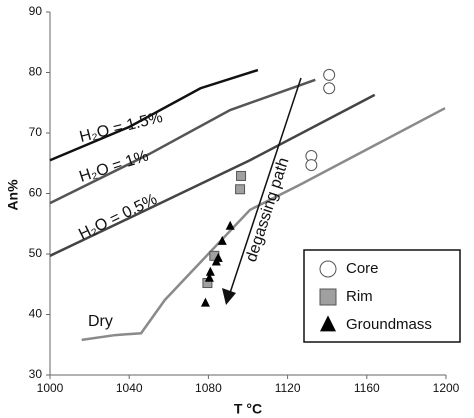 The height and width of the screenshot is (418, 474). Describe the element at coordinates (248, 409) in the screenshot. I see `x-axis-label: T °C` at that location.